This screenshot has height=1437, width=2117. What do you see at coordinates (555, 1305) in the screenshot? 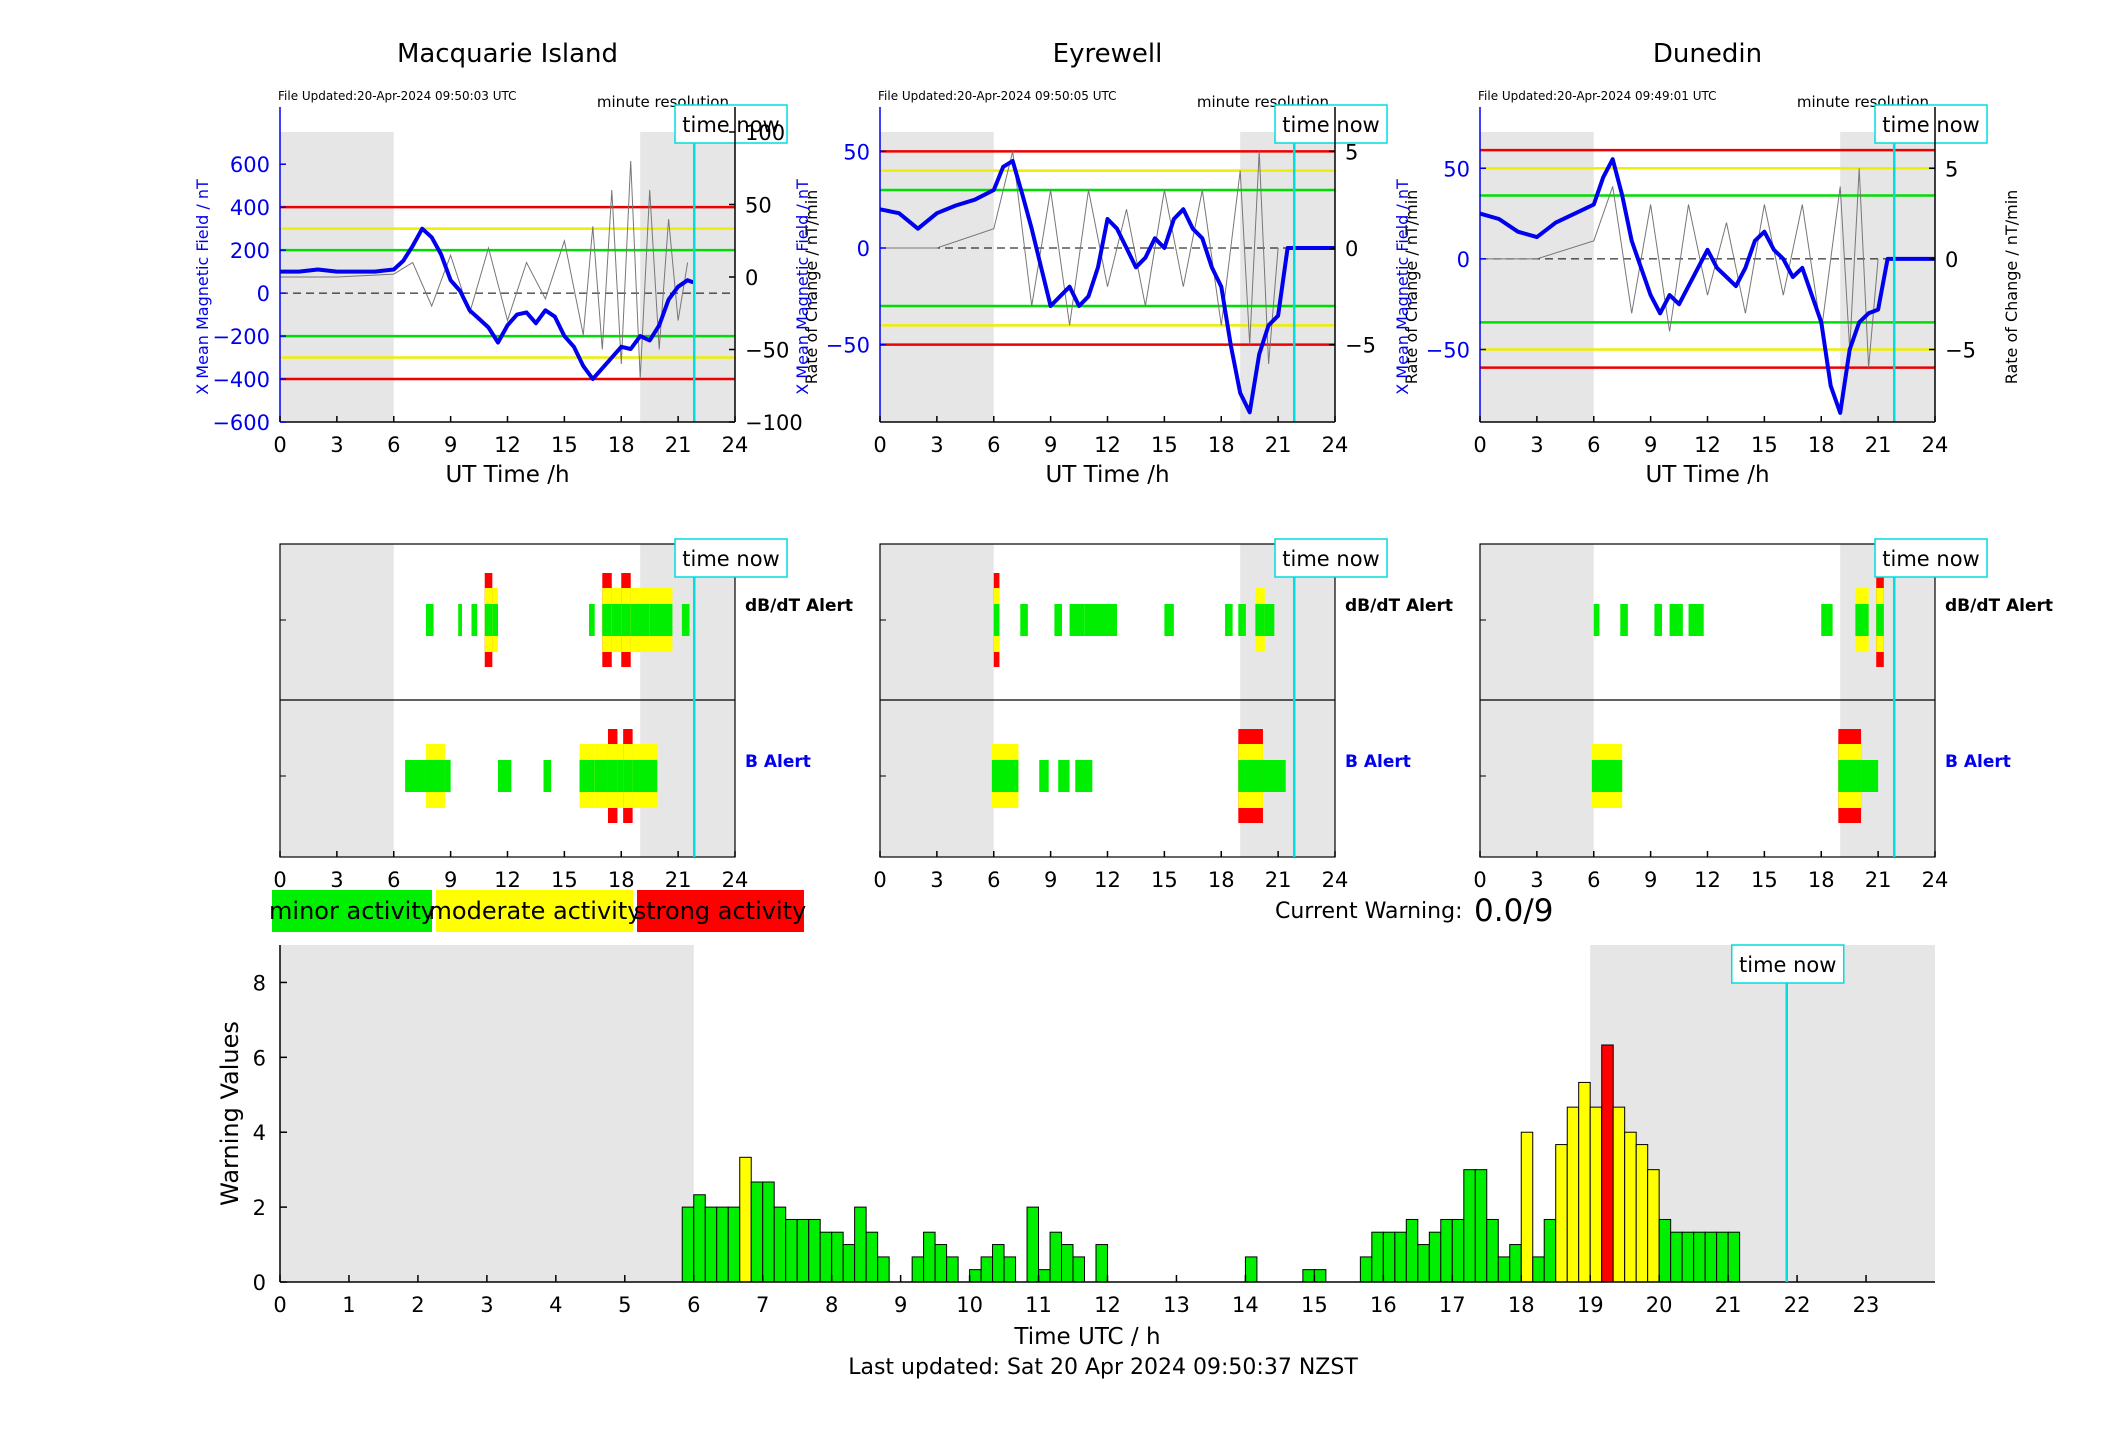
I see `warning-x-tick-label: 4` at bounding box center [555, 1305].